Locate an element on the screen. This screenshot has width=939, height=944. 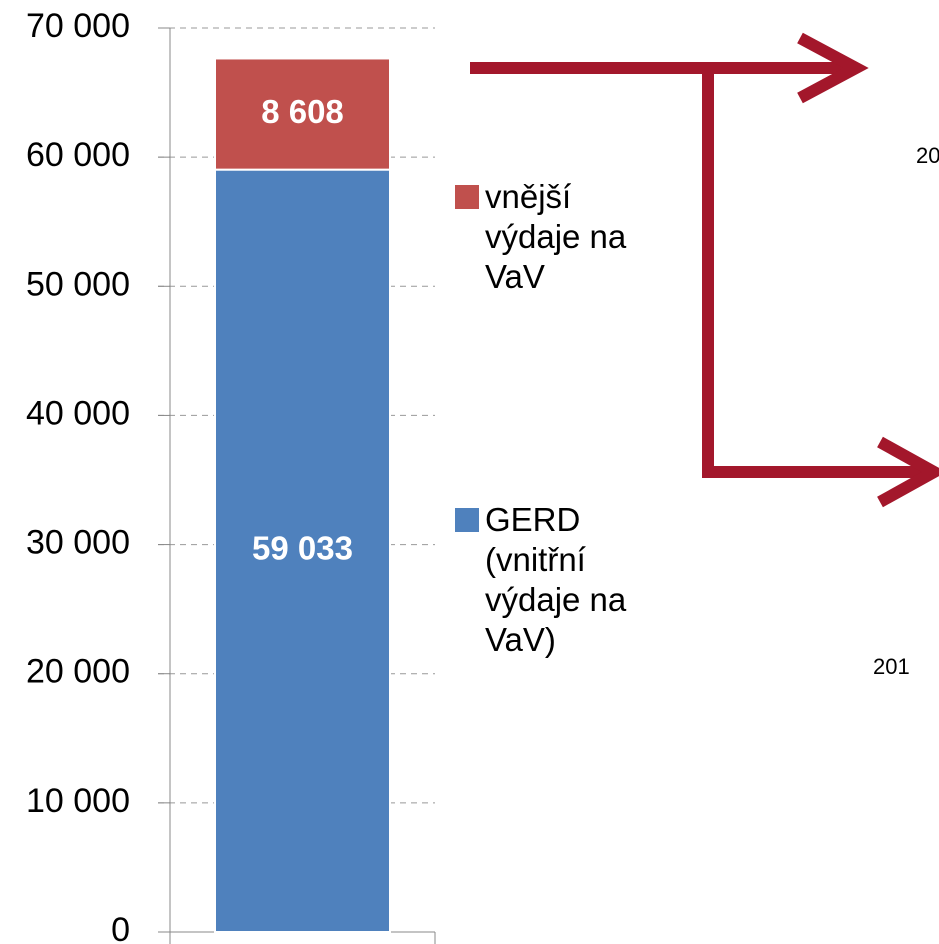
y-tick-label: 10 000 is located at coordinates (78, 801).